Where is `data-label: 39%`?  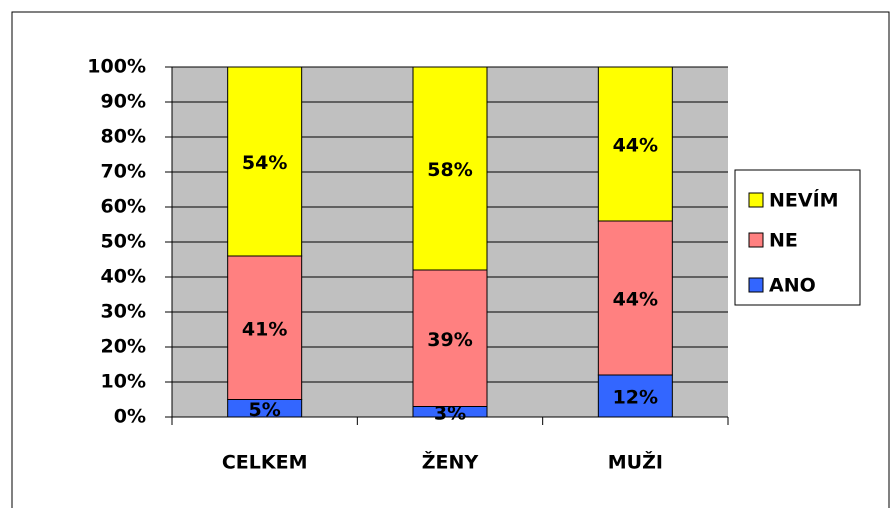 data-label: 39% is located at coordinates (449, 340).